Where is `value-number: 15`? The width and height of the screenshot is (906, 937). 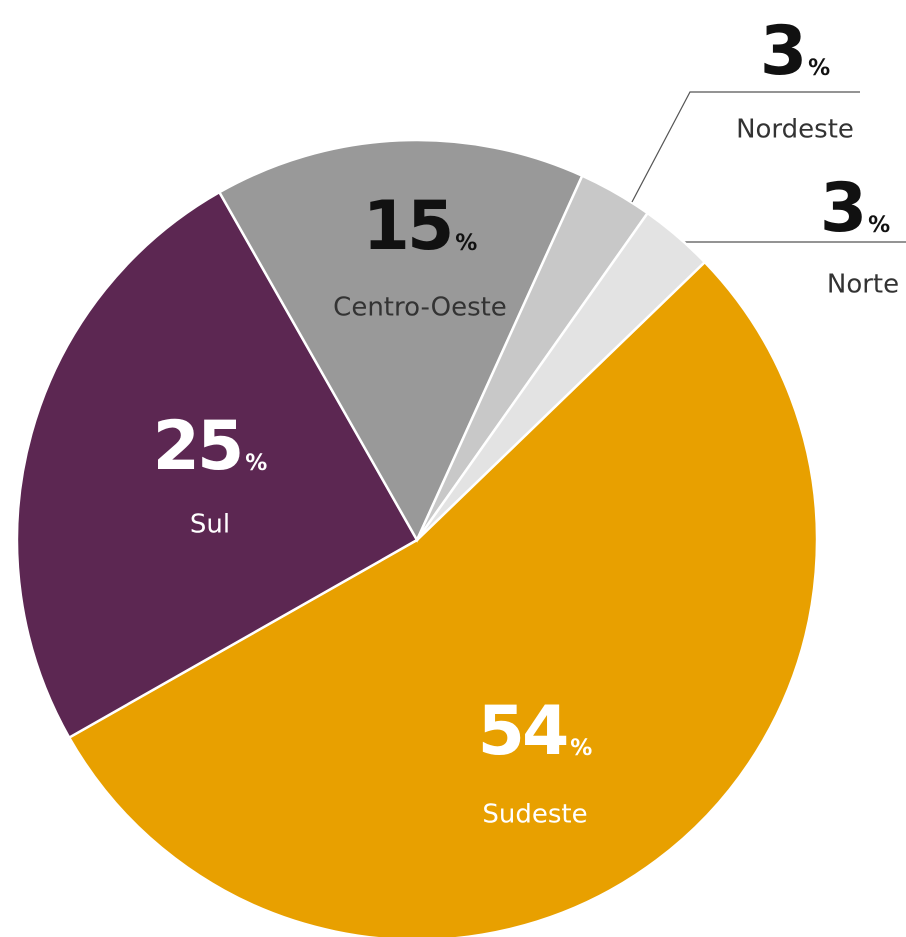 value-number: 15 is located at coordinates (407, 226).